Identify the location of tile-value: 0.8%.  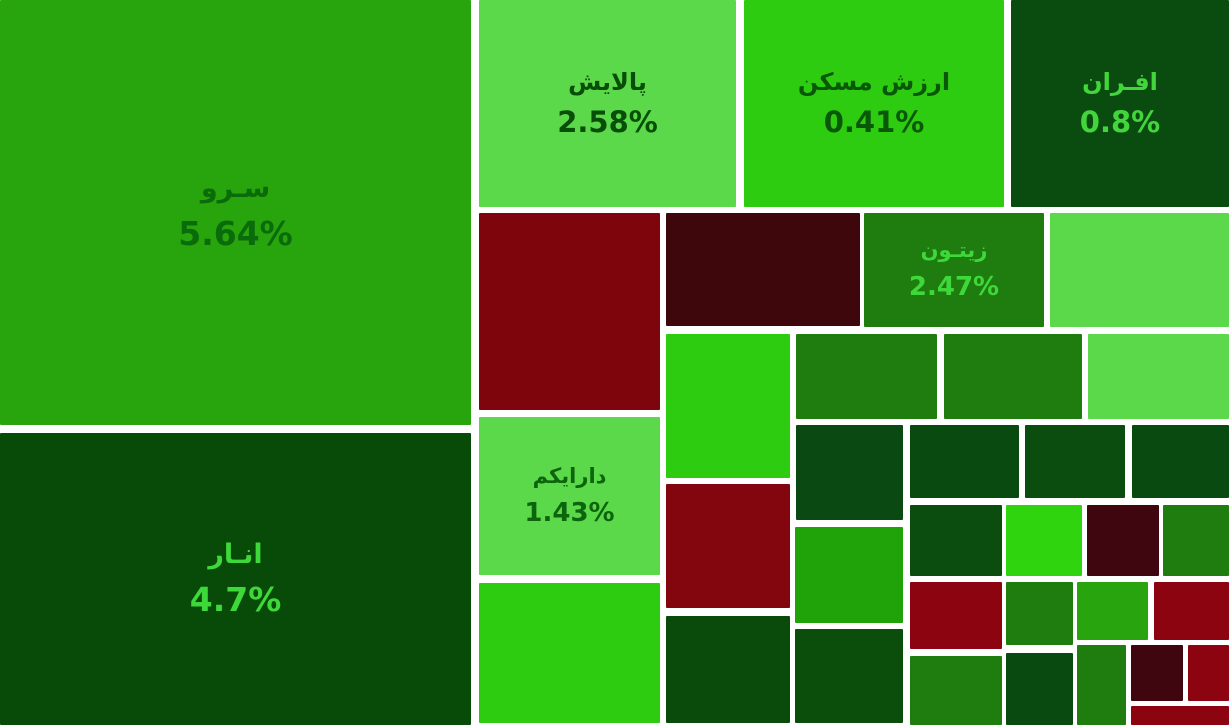
(1120, 122).